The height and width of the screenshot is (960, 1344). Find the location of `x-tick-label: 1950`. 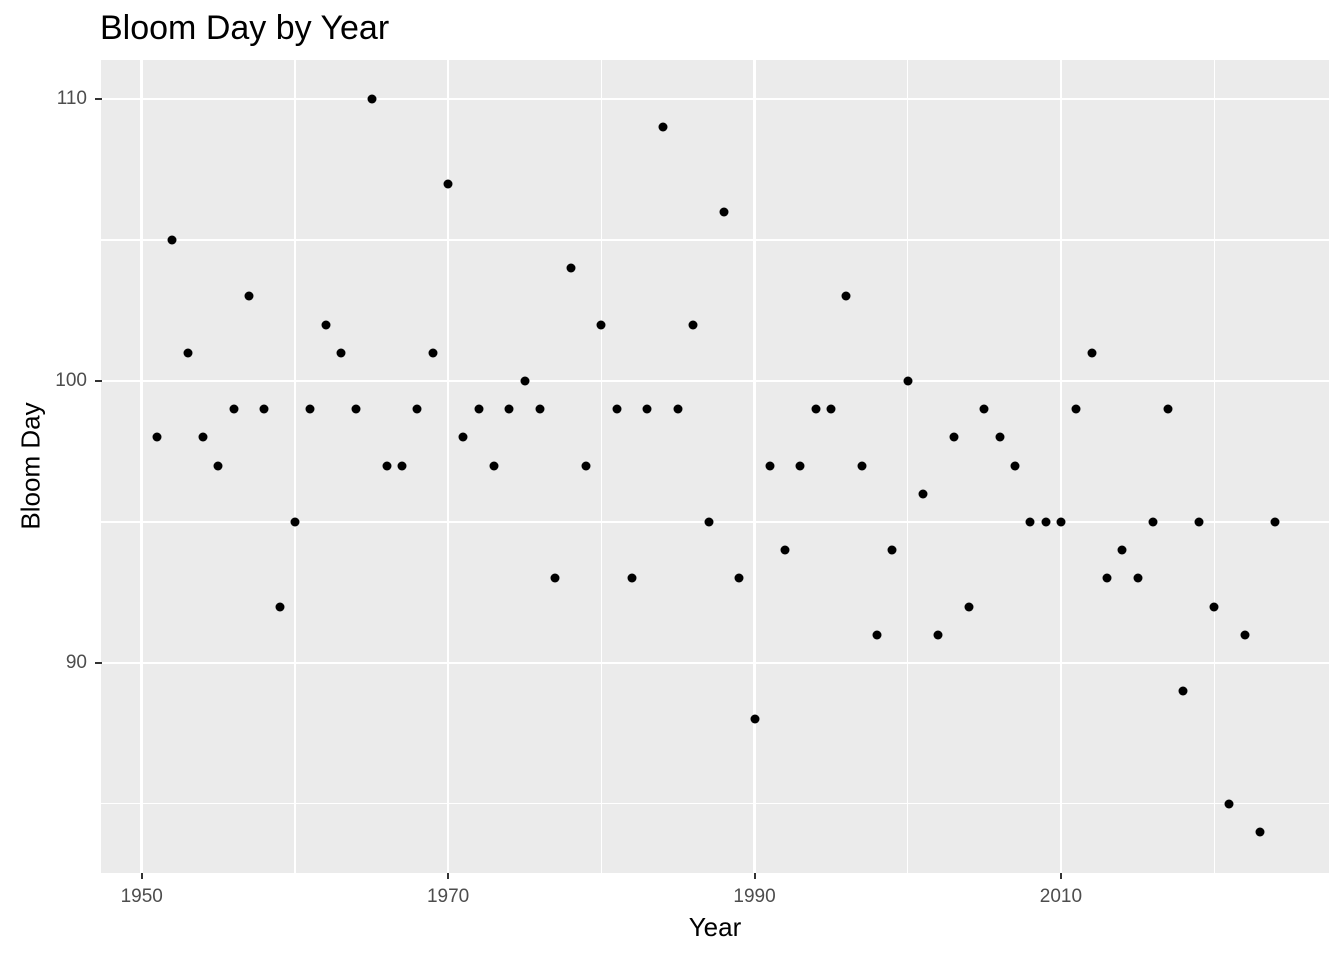

x-tick-label: 1950 is located at coordinates (141, 896).